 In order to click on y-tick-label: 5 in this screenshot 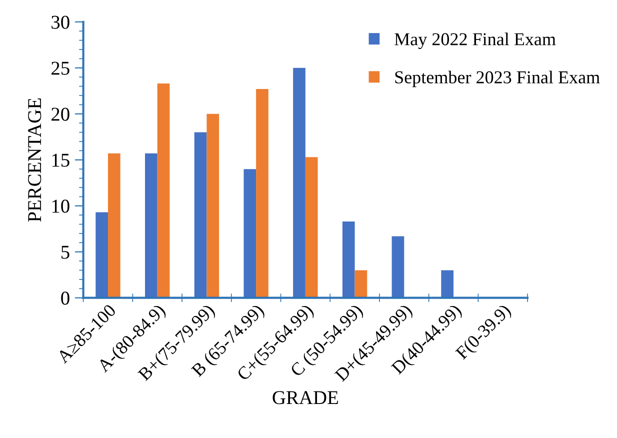, I will do `click(66, 252)`.